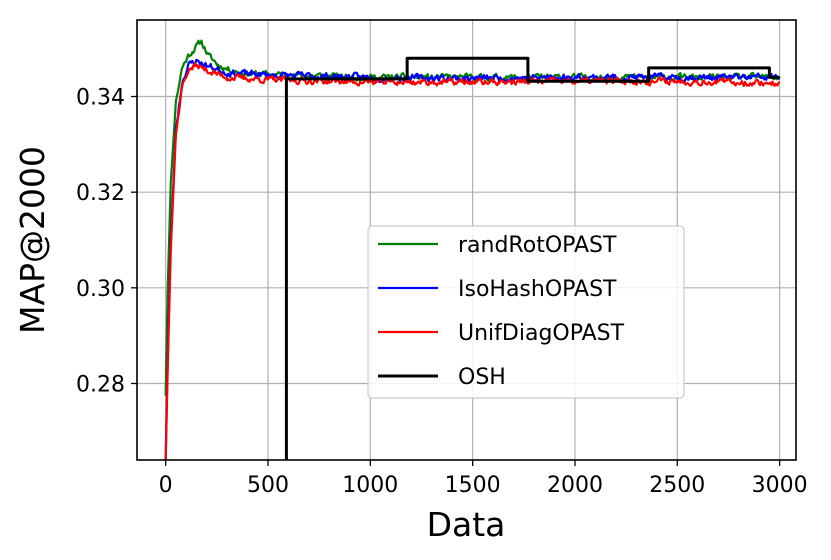 The width and height of the screenshot is (831, 560). What do you see at coordinates (482, 377) in the screenshot?
I see `legend-label: OSH` at bounding box center [482, 377].